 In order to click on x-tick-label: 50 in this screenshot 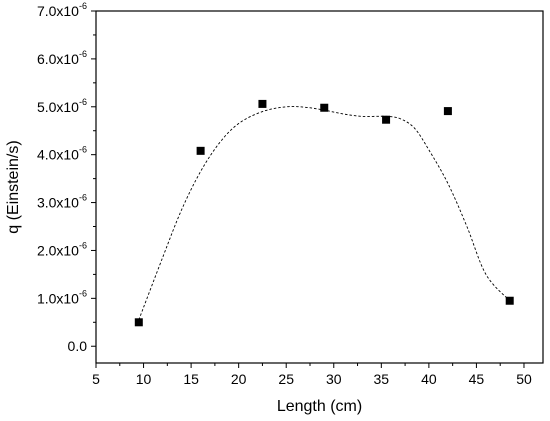, I will do `click(524, 379)`.